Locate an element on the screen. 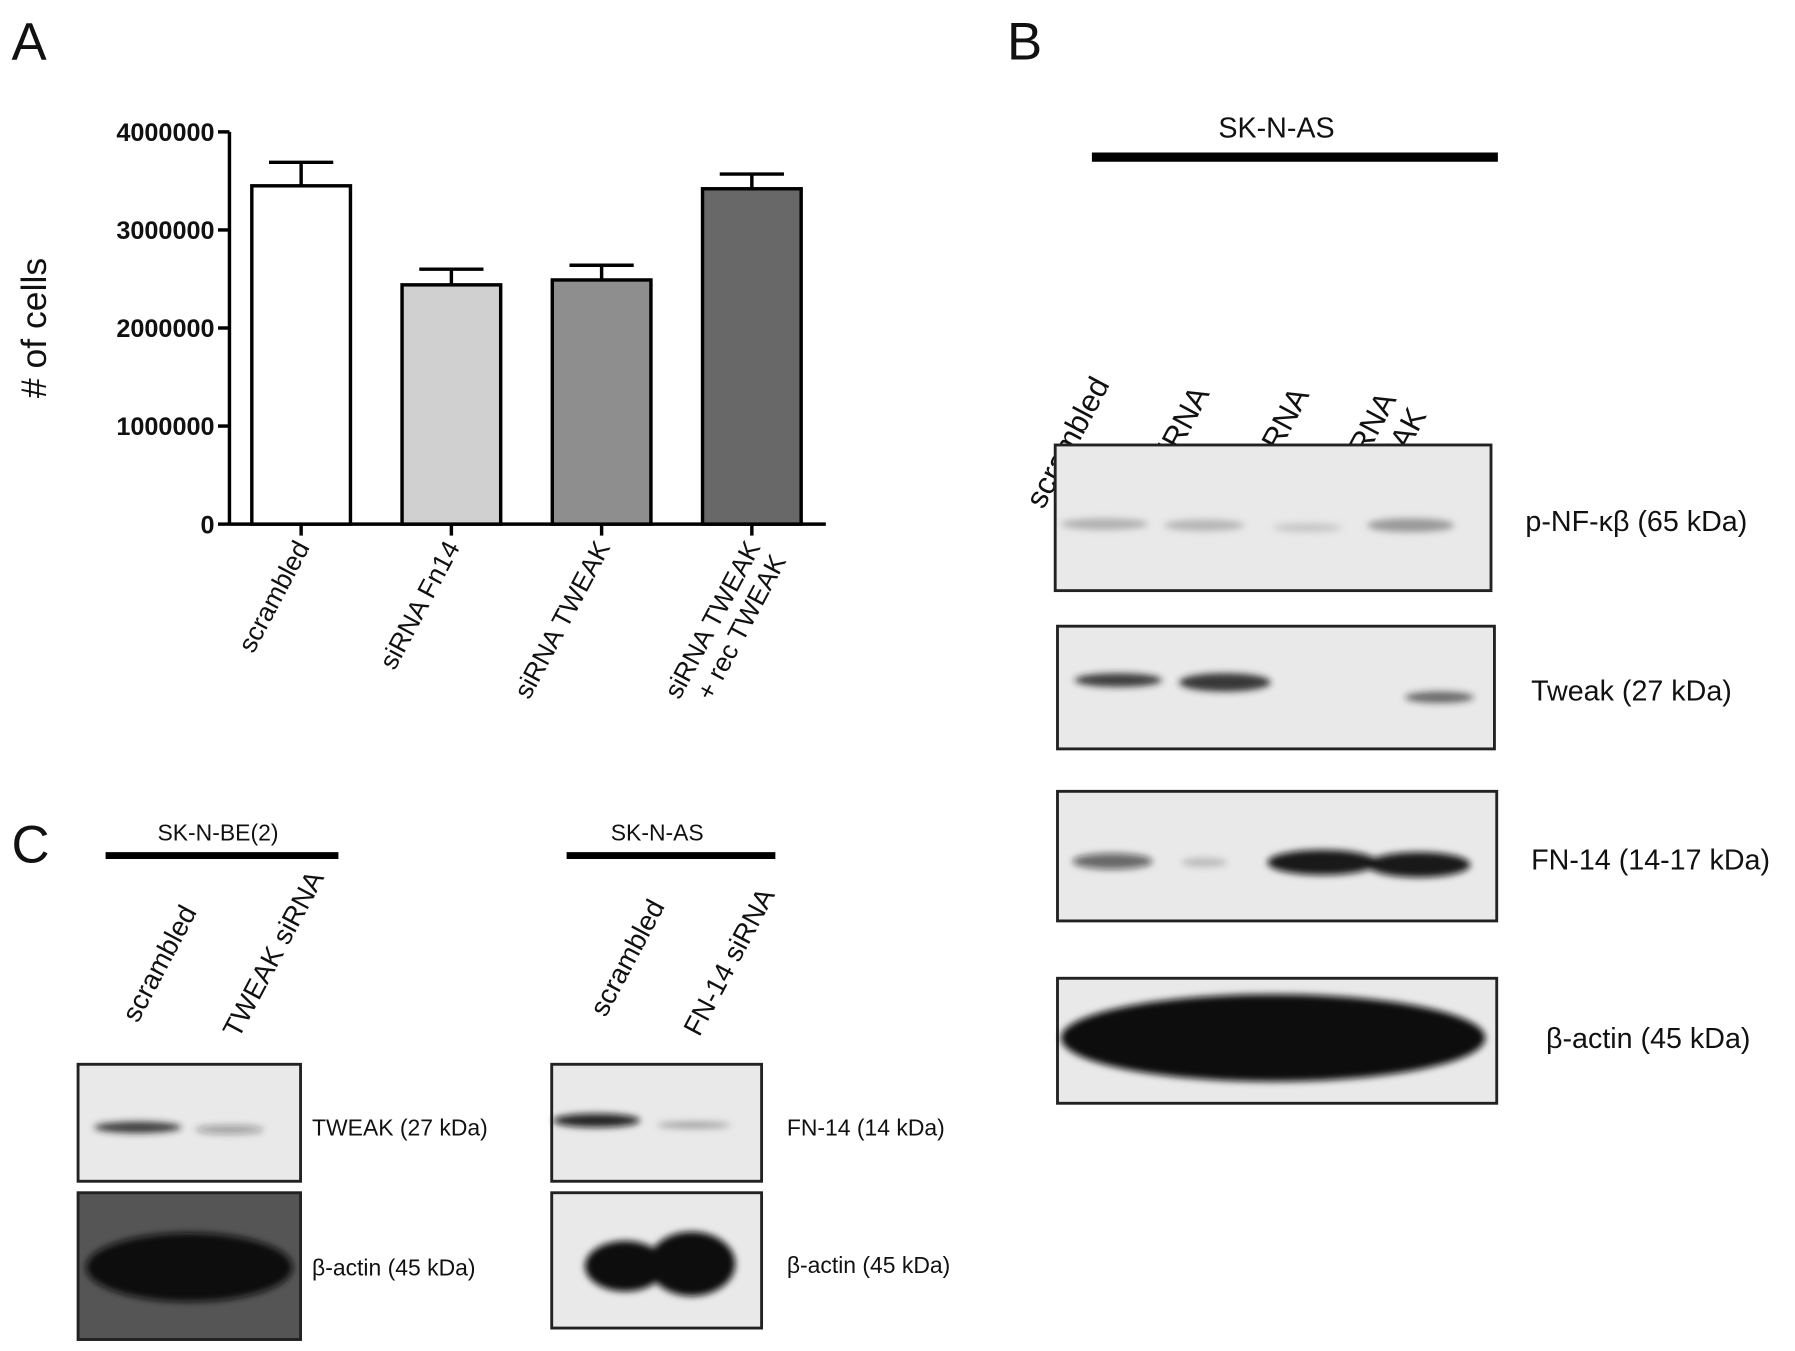 This screenshot has width=1795, height=1351. lane-label: TWEAK siRNA is located at coordinates (273, 953).